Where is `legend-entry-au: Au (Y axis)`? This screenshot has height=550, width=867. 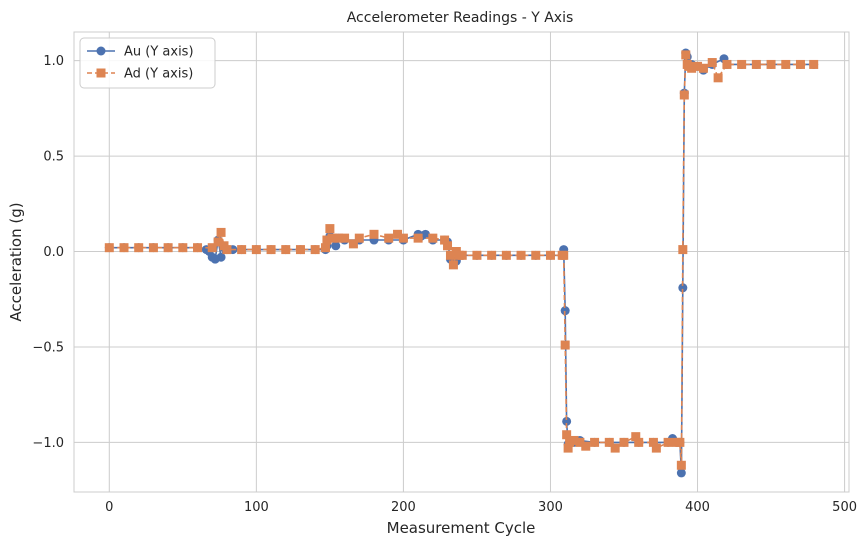
legend-entry-au: Au (Y axis) is located at coordinates (140, 52).